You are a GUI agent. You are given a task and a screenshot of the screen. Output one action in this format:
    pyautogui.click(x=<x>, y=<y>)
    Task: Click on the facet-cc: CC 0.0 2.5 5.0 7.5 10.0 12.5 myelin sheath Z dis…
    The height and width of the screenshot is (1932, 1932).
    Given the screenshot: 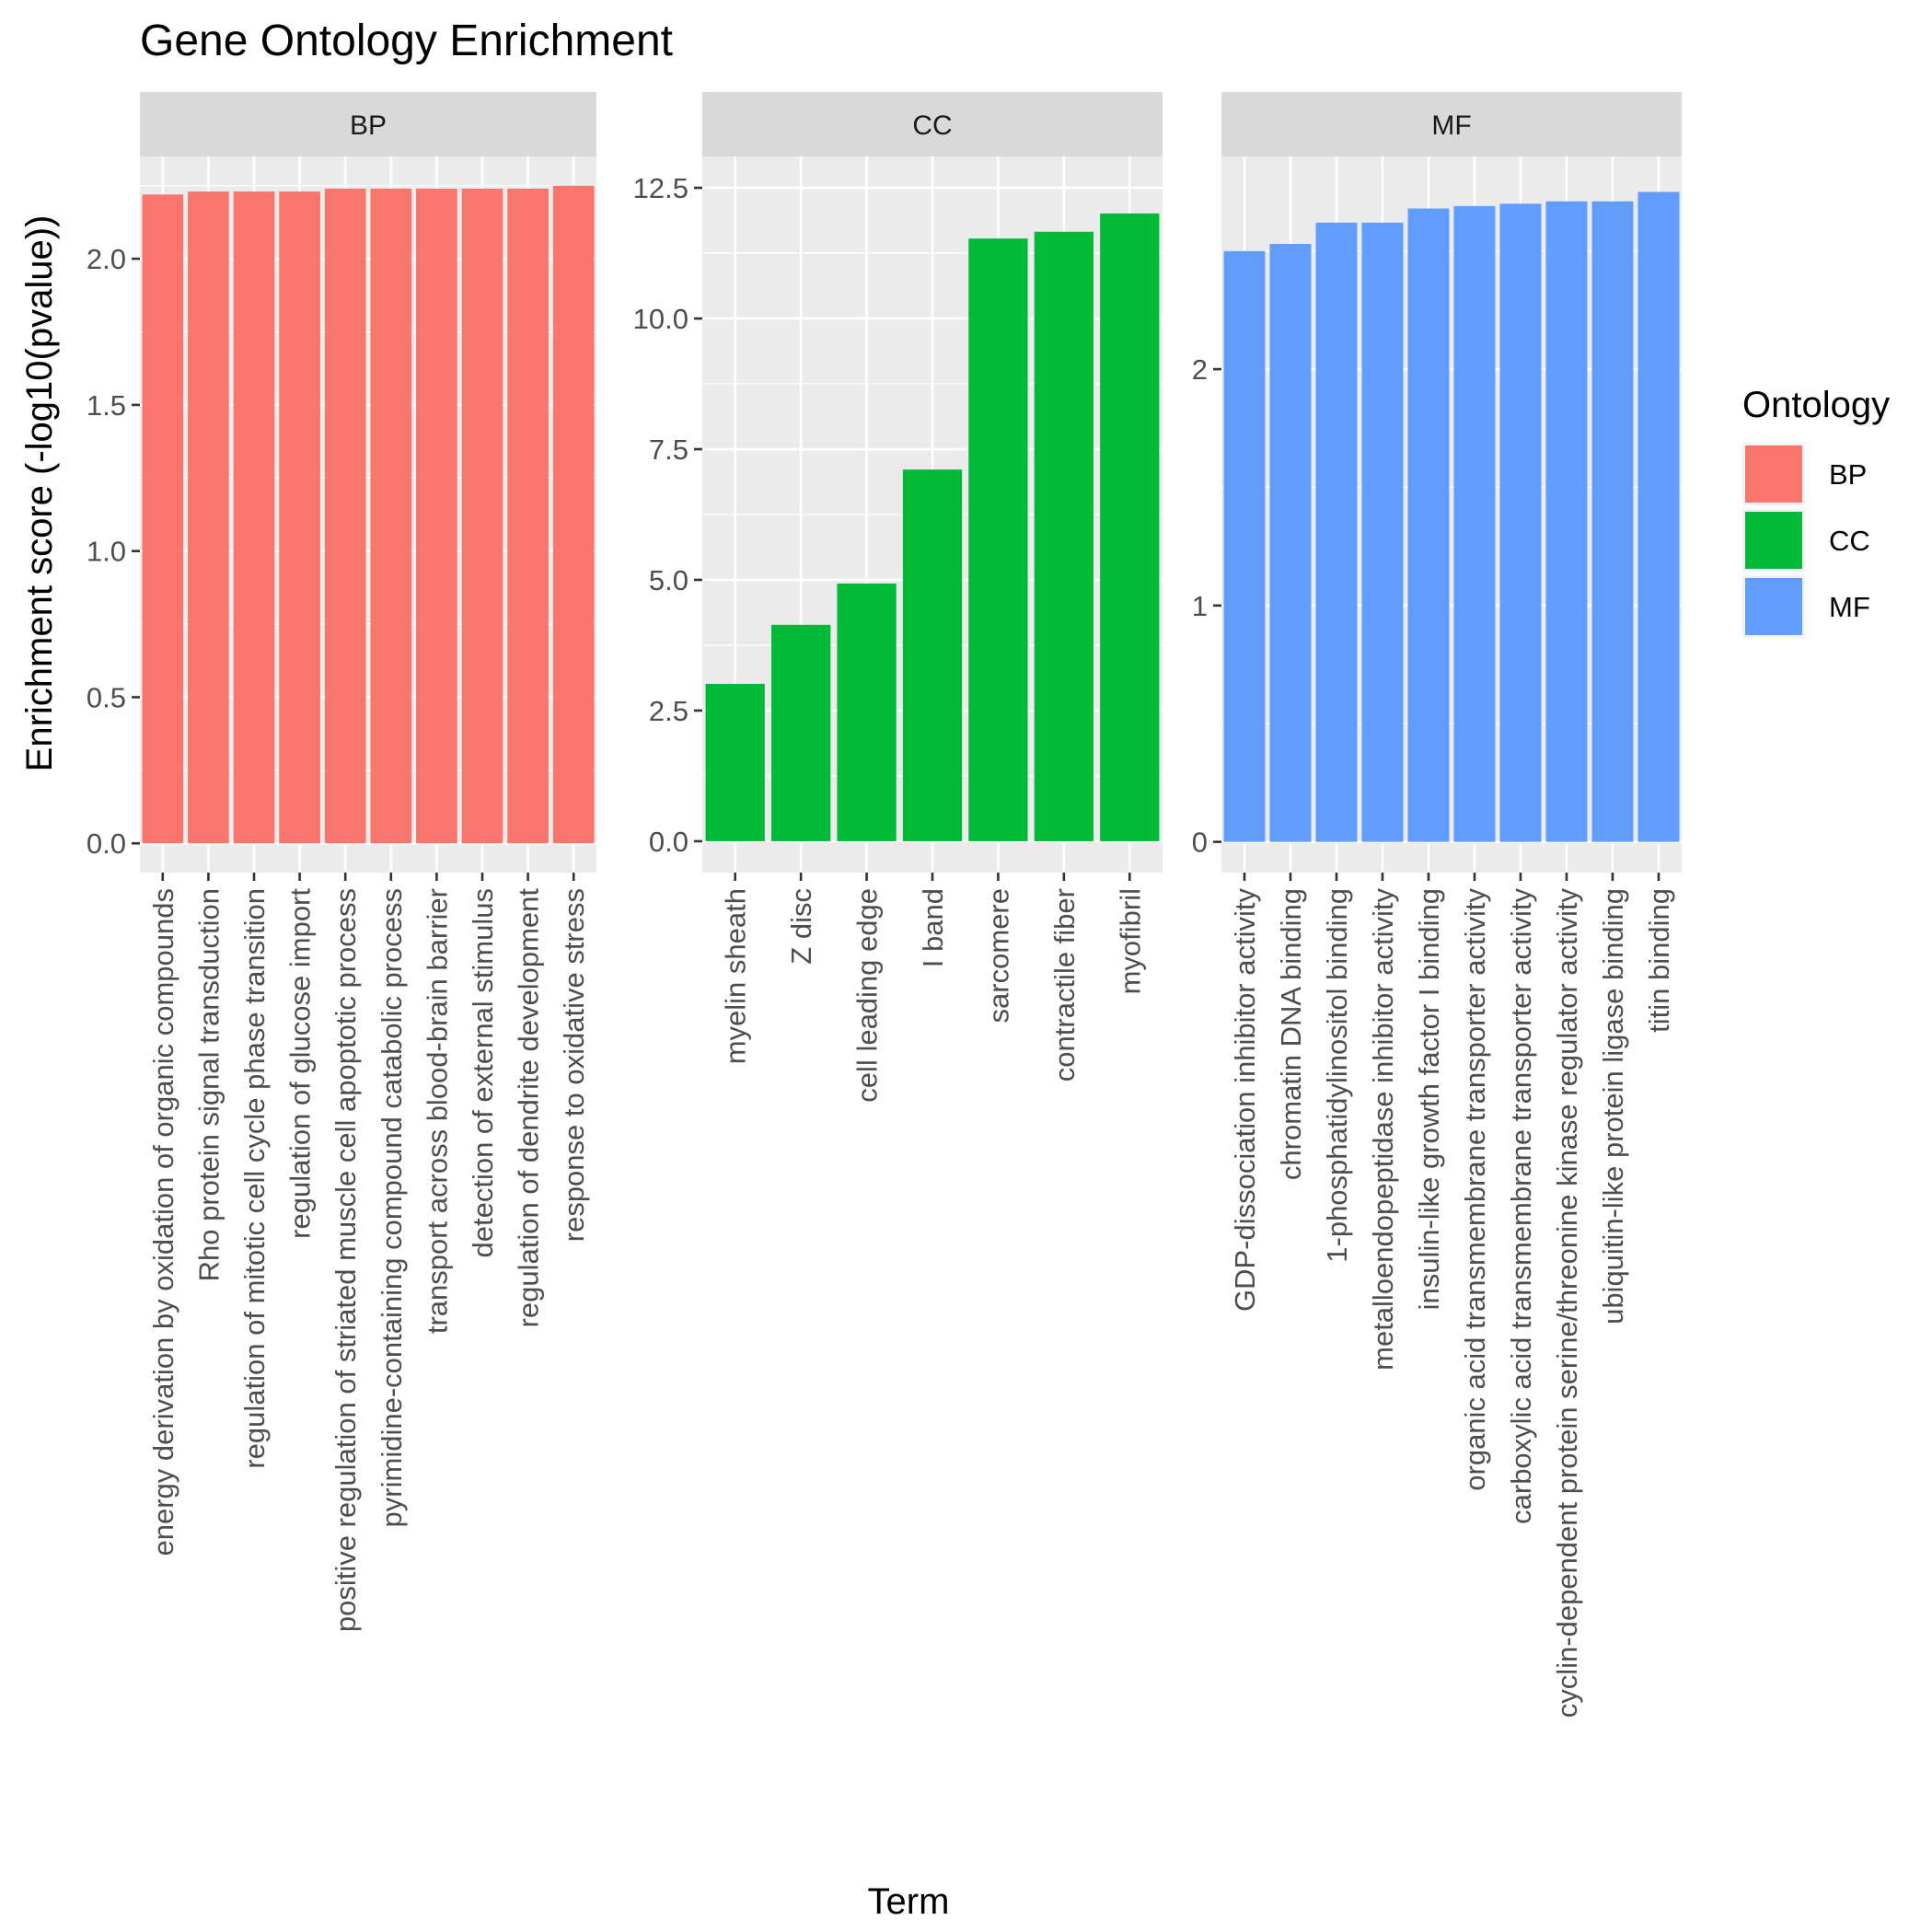 What is the action you would take?
    pyautogui.click(x=898, y=598)
    